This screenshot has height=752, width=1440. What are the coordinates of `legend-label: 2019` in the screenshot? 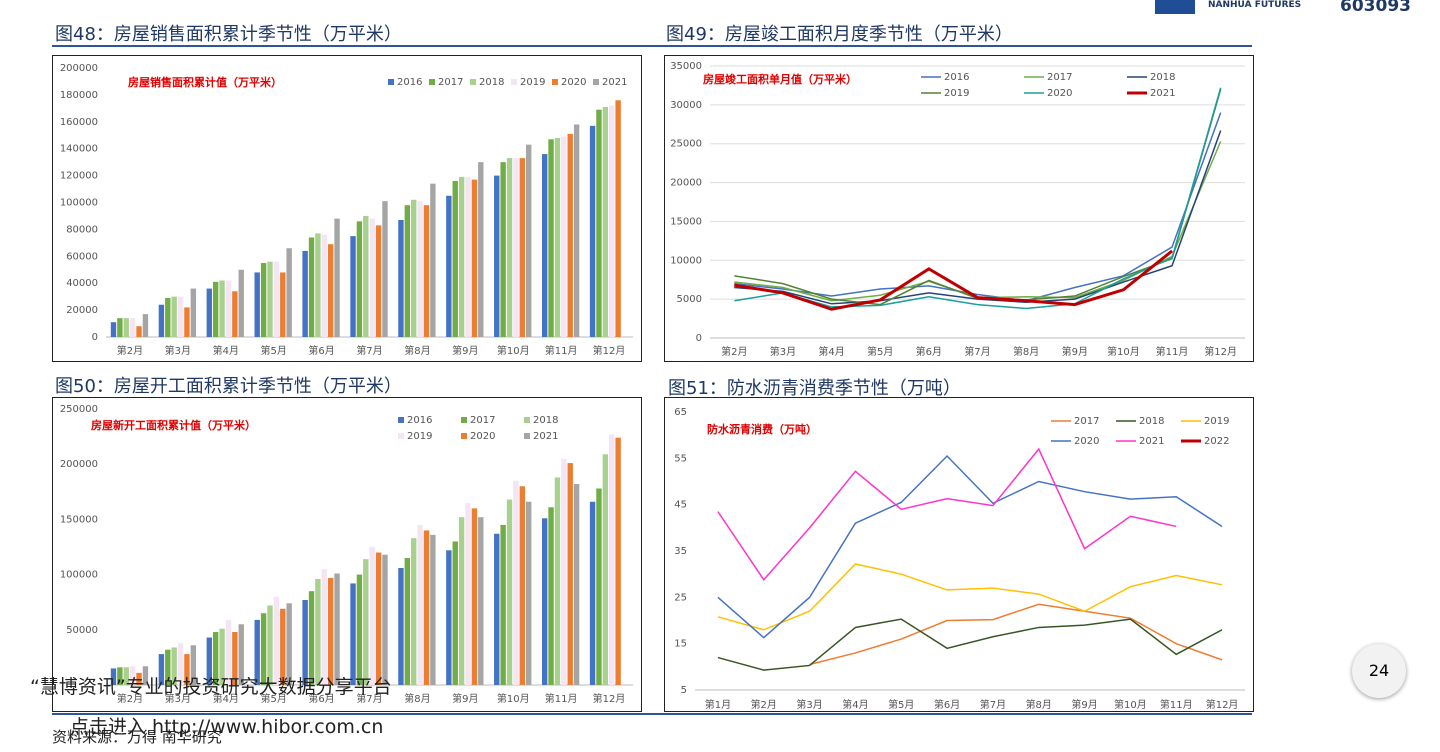 It's located at (532, 82).